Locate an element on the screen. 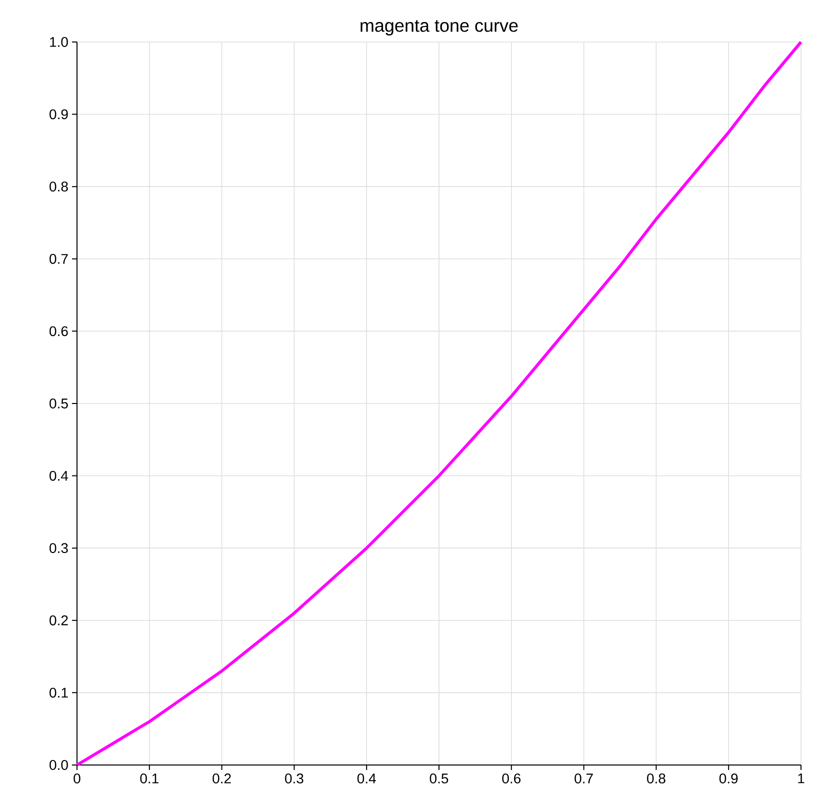 The image size is (820, 794). y-tick-label: 0.1 is located at coordinates (59, 693).